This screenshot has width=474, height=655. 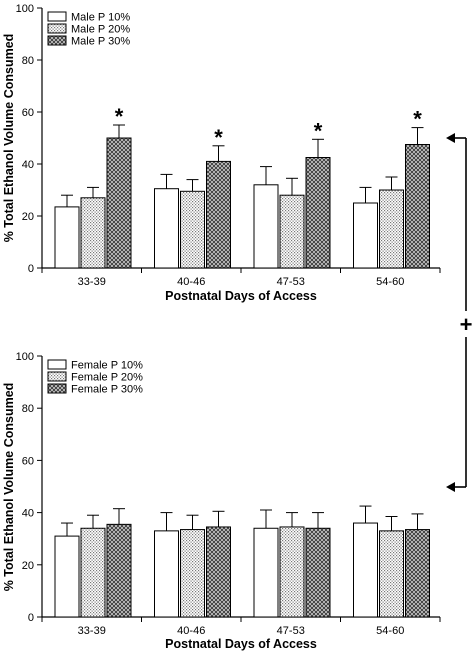 What do you see at coordinates (466, 324) in the screenshot?
I see `bracket-plus-label: +` at bounding box center [466, 324].